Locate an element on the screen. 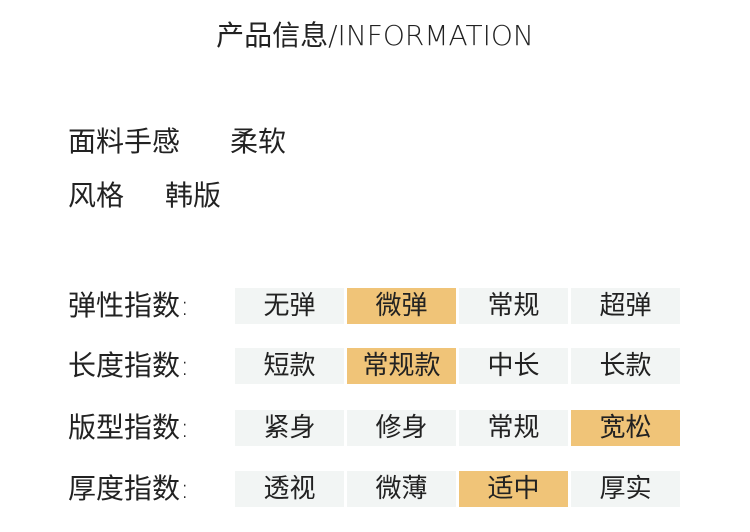  index-row-thickness: 厚度指数: 透视 微薄 适中 厚实 is located at coordinates (378, 489).